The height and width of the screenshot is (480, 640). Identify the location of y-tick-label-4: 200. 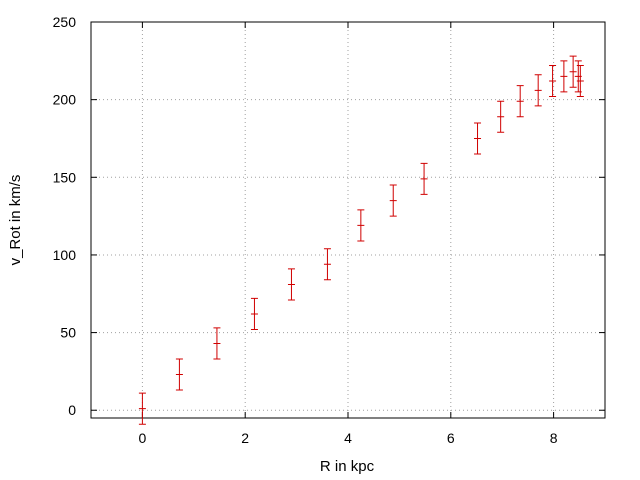
(65, 100).